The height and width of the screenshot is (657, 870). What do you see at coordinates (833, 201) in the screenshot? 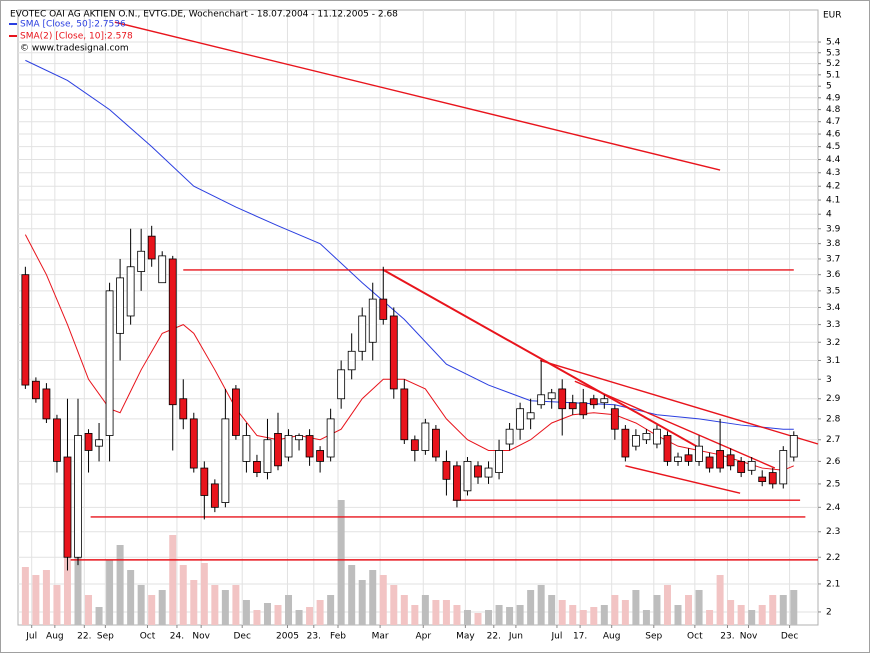
I see `y-tick-label: 4.1` at bounding box center [833, 201].